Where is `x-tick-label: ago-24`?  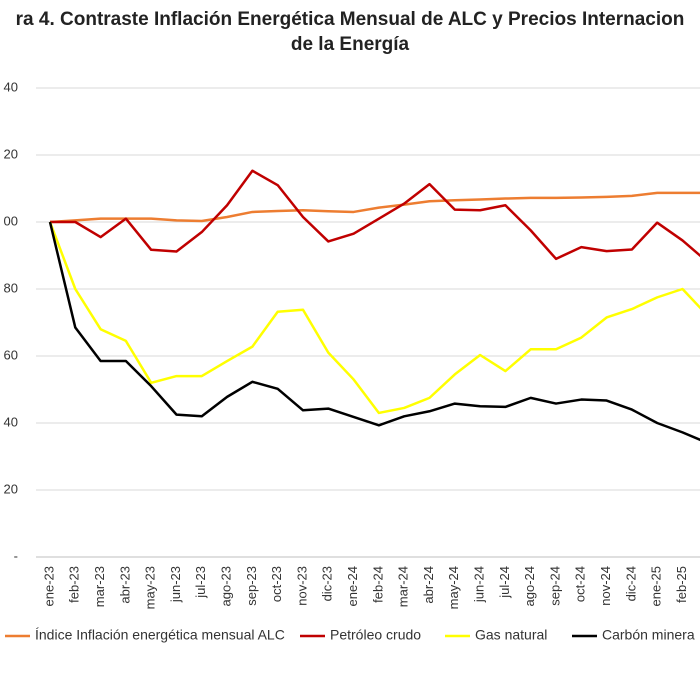 x-tick-label: ago-24 is located at coordinates (529, 586).